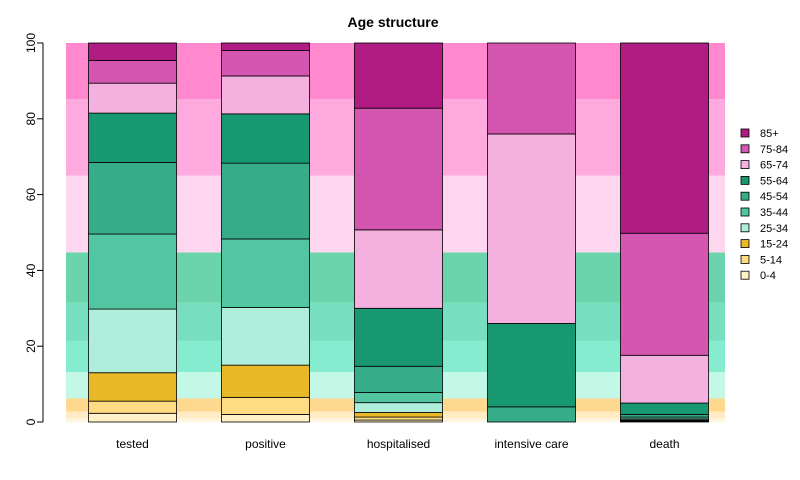 The image size is (800, 480). Describe the element at coordinates (31, 119) in the screenshot. I see `y-tick-label: 80` at that location.